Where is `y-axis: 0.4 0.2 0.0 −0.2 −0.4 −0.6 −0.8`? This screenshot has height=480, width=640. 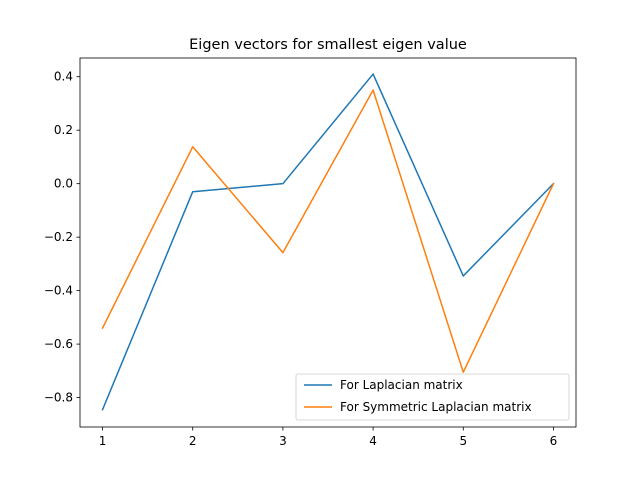 y-axis: 0.4 0.2 0.0 −0.2 −0.4 −0.6 −0.8 is located at coordinates (62, 237).